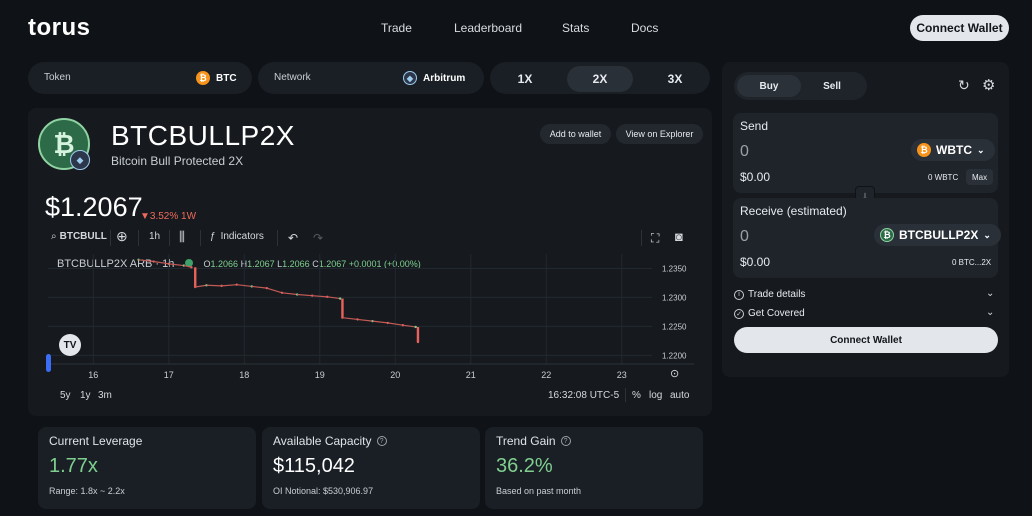 The height and width of the screenshot is (516, 1032). What do you see at coordinates (70, 345) in the screenshot?
I see `tradingview-logo-icon: TV` at bounding box center [70, 345].